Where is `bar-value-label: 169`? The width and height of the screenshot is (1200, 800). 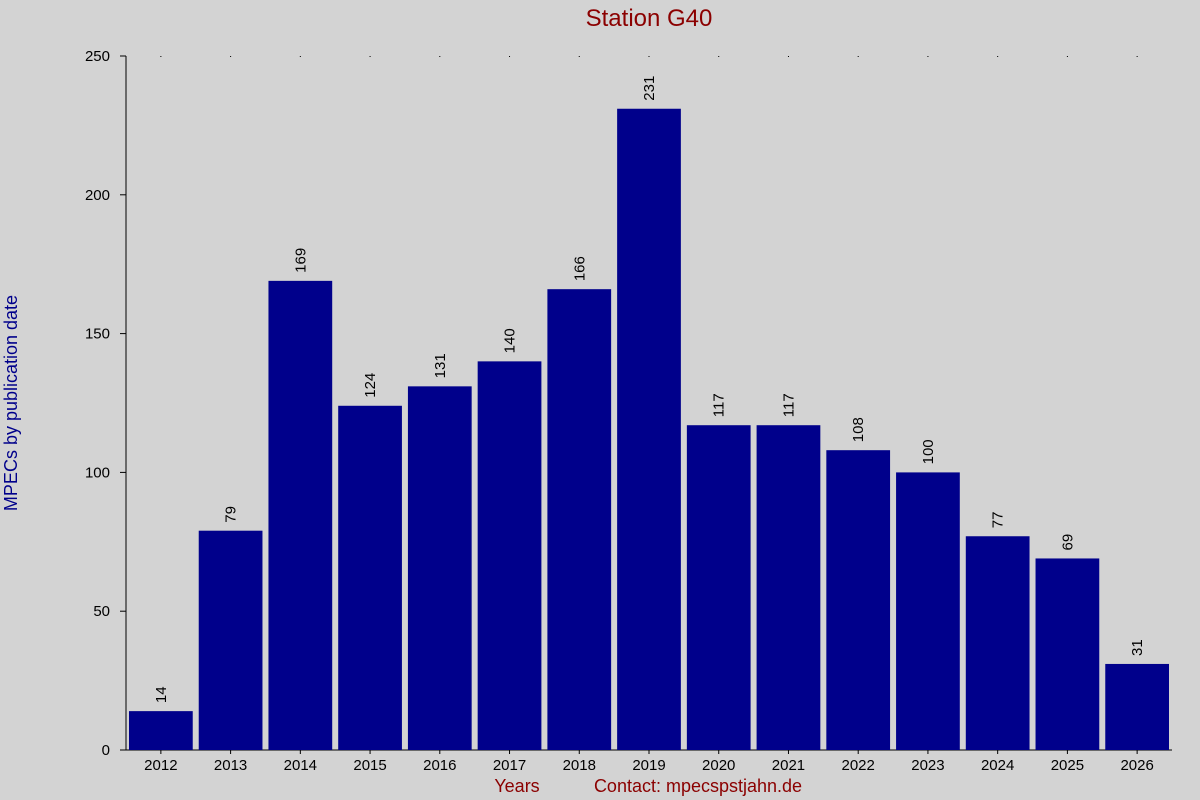
bar-value-label: 169 is located at coordinates (300, 260).